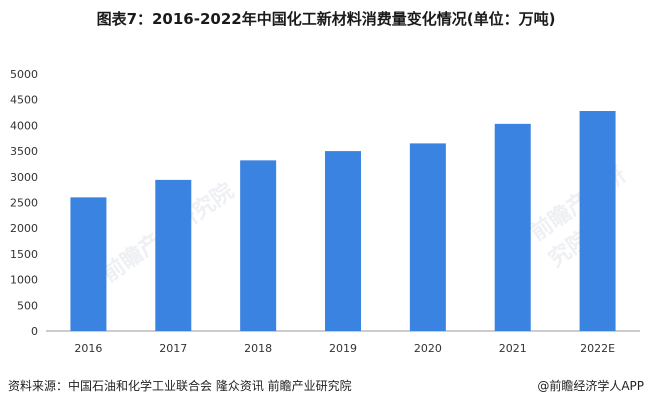 The height and width of the screenshot is (406, 652). Describe the element at coordinates (24, 280) in the screenshot. I see `y-tick-label: 1000` at that location.